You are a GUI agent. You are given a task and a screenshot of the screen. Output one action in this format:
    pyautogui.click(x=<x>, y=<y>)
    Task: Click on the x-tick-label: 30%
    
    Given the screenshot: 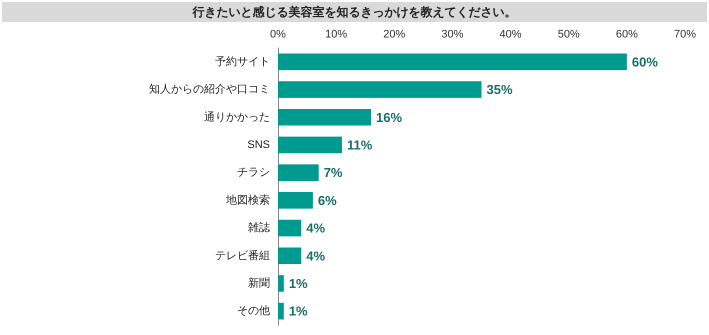 What is the action you would take?
    pyautogui.click(x=452, y=34)
    